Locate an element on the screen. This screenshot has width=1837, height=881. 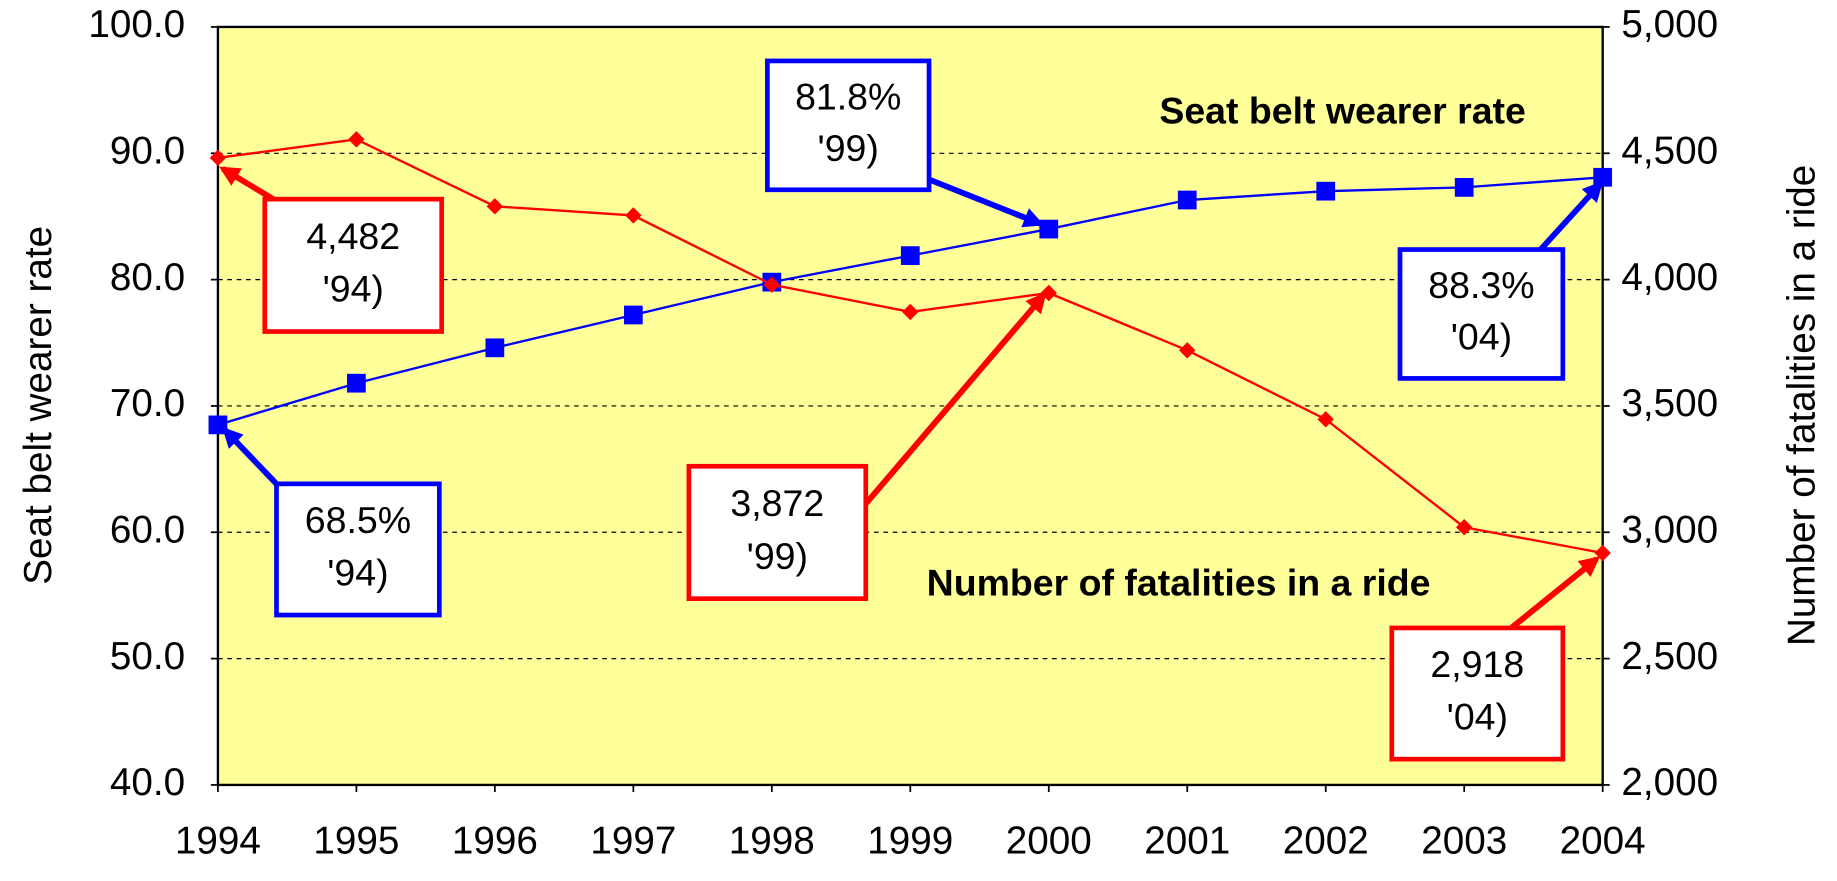
callout-text: 4,482 is located at coordinates (353, 236).